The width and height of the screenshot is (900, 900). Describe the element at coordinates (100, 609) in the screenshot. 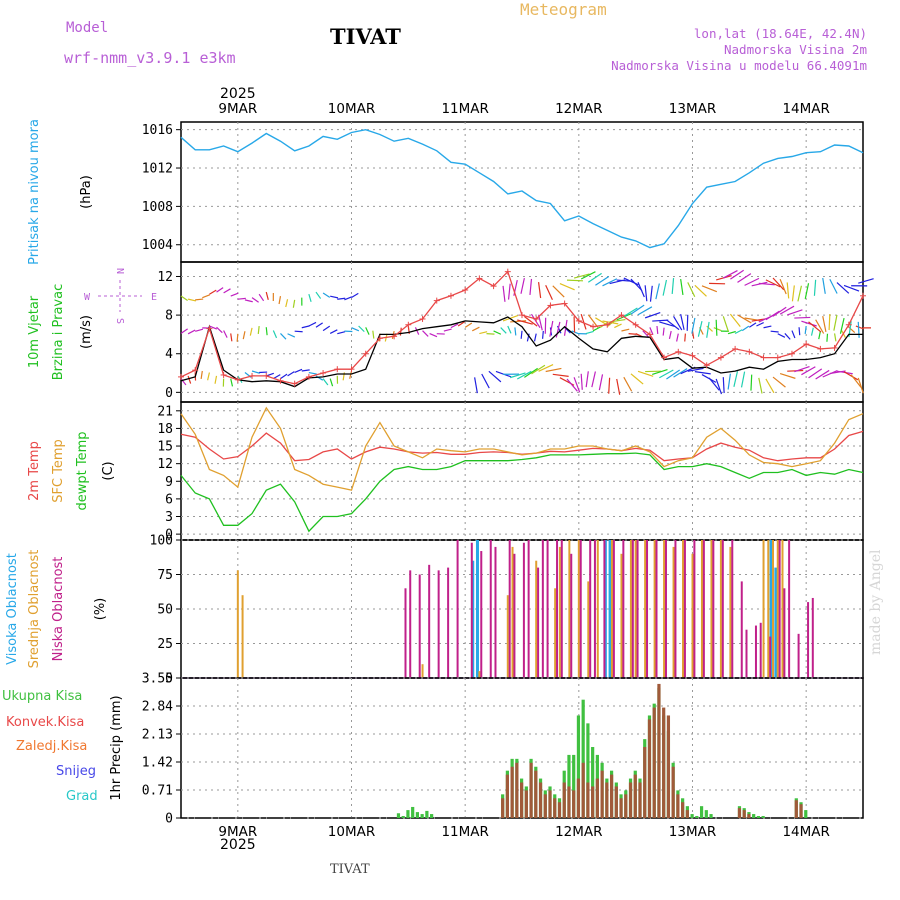

I see `cloud-unit: (%)` at that location.